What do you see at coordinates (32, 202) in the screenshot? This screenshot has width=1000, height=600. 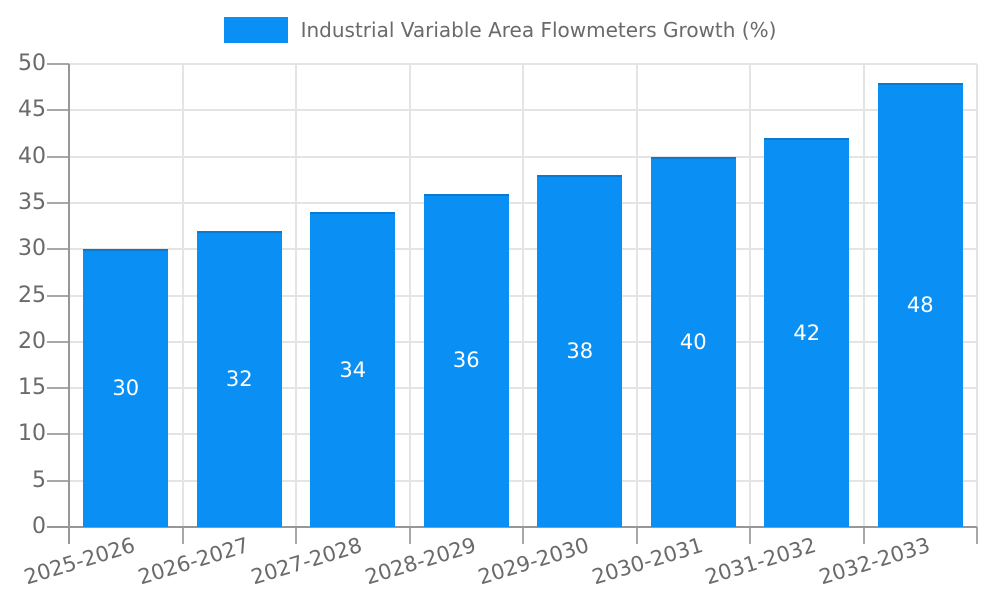 I see `y-tick-label: 35` at bounding box center [32, 202].